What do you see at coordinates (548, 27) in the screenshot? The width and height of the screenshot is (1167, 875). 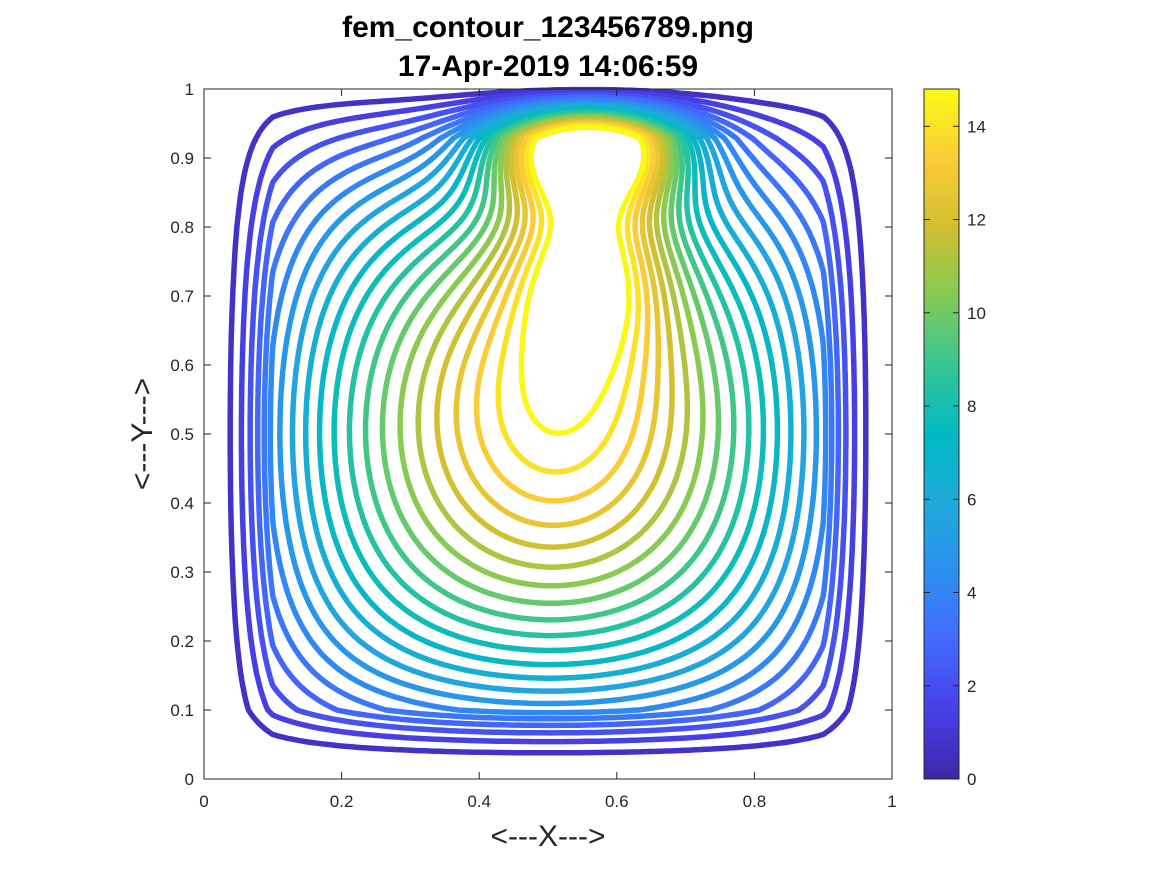 I see `chart-title: fem_contour_123456789.png` at bounding box center [548, 27].